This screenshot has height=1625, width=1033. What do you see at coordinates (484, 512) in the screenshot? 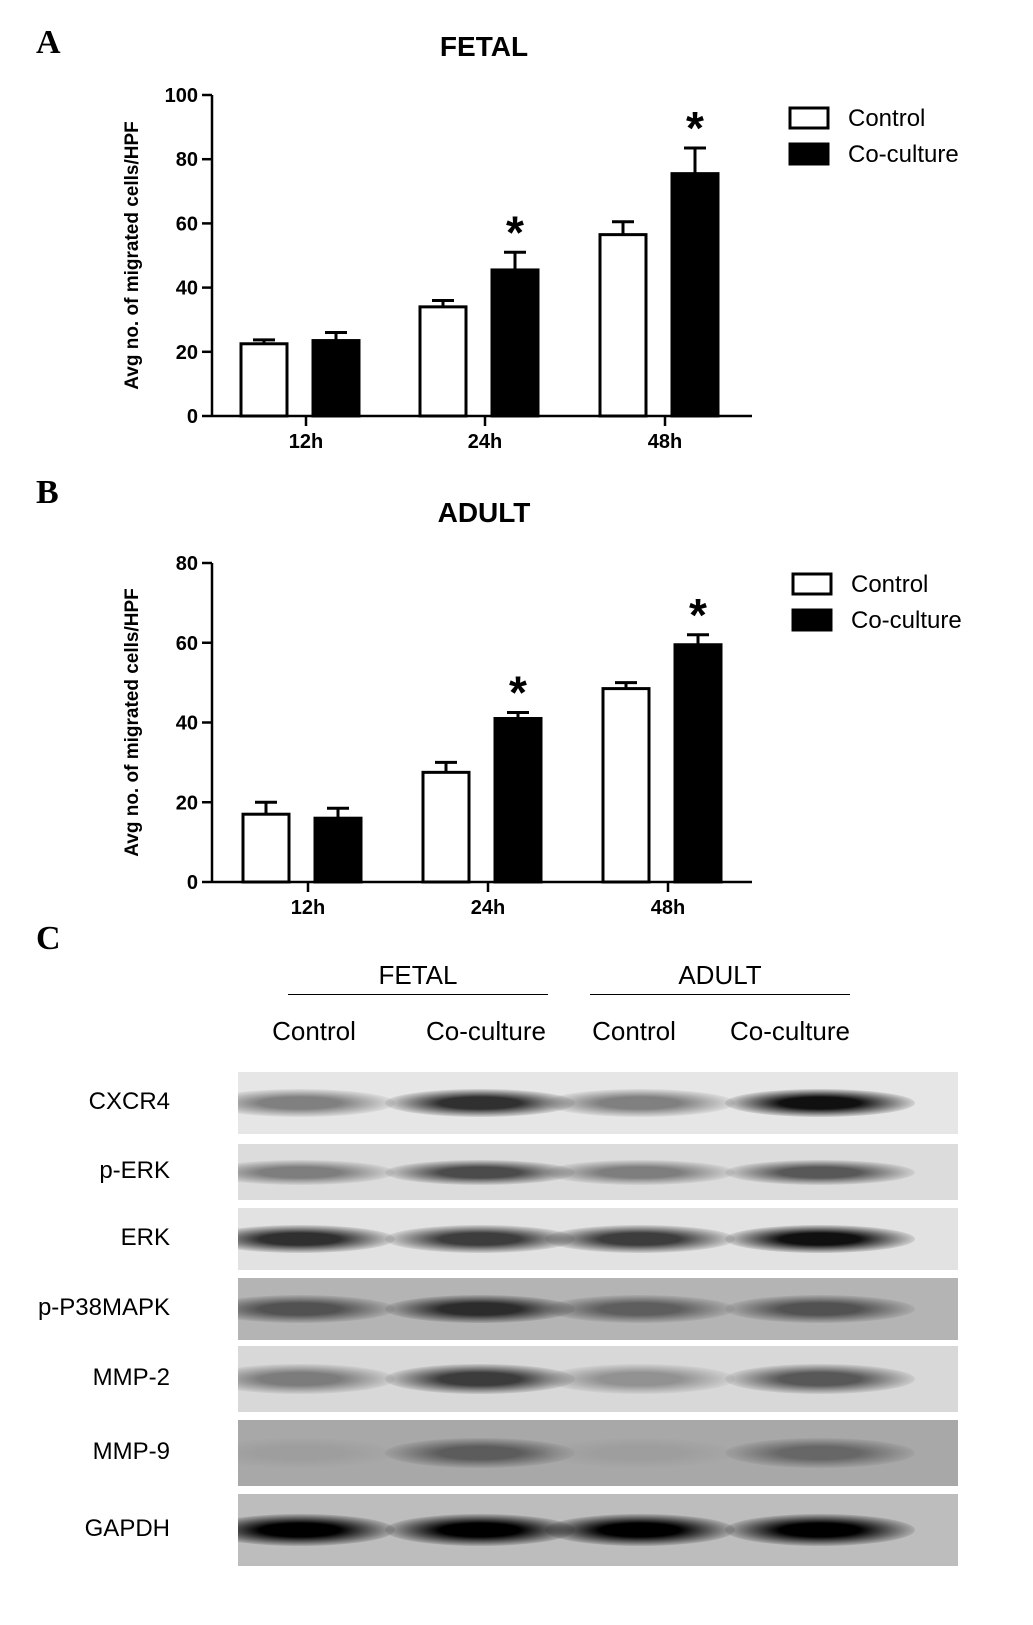
I see `chart-title: ADULT` at bounding box center [484, 512].